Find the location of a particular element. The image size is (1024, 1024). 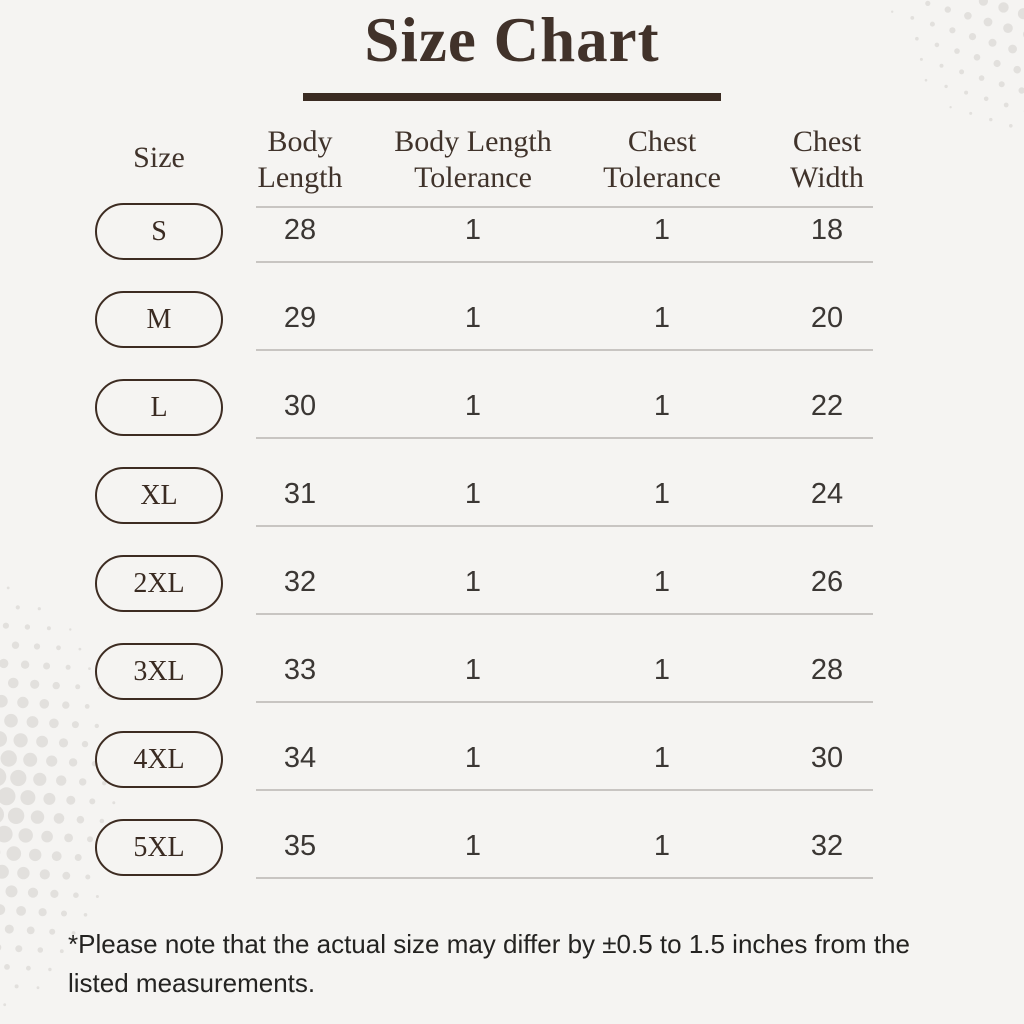

size-pill: M is located at coordinates (159, 319).